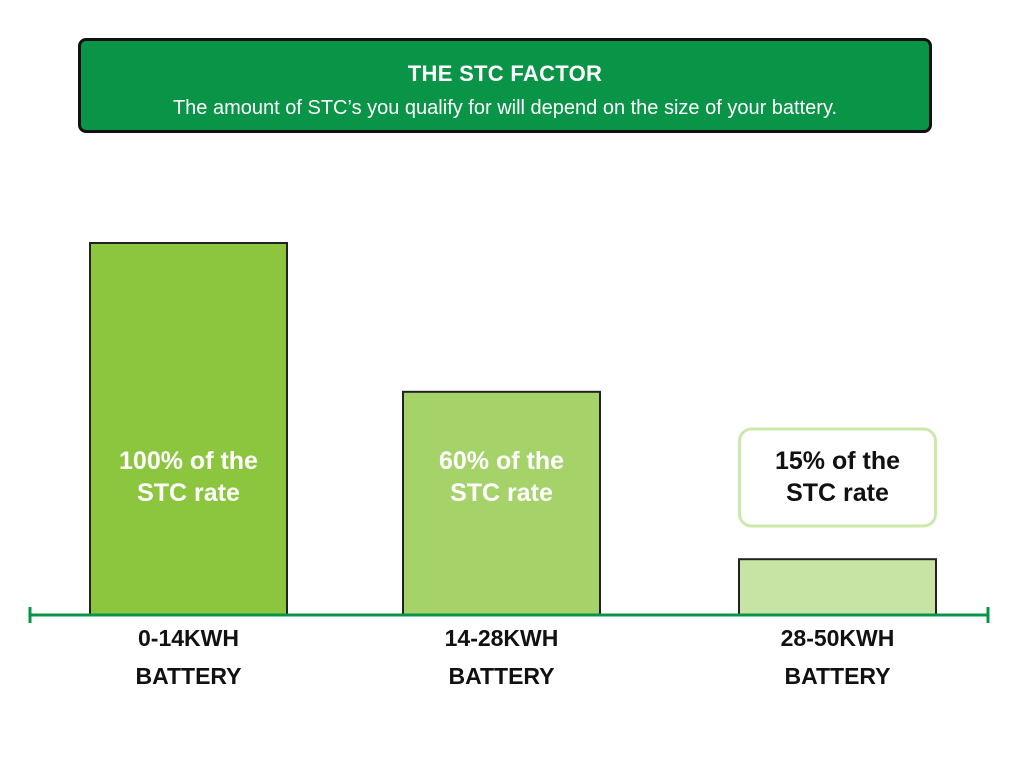  Describe the element at coordinates (502, 657) in the screenshot. I see `category-label-2: 14-28KWH BATTERY` at that location.